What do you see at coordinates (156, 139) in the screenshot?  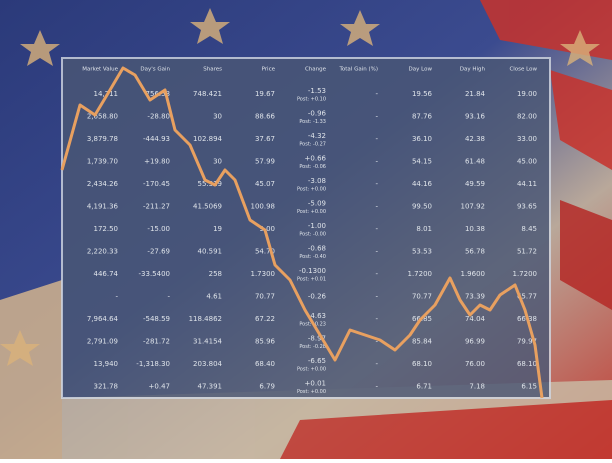 I see `table-cell: -444.93` at bounding box center [156, 139].